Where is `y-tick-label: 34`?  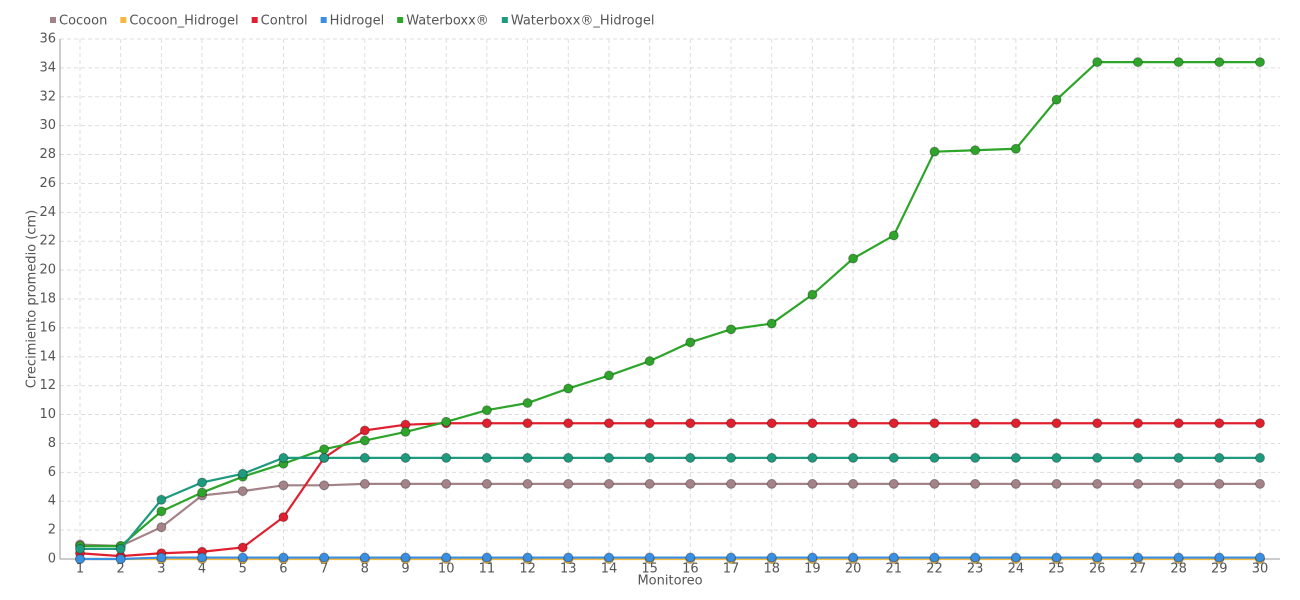 y-tick-label: 34 is located at coordinates (47, 67).